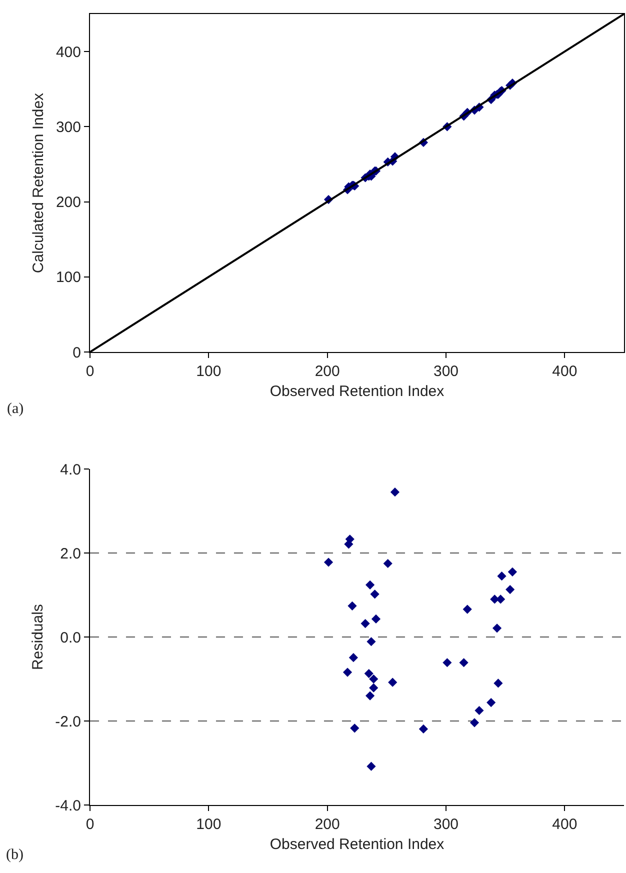 The width and height of the screenshot is (626, 873). I want to click on y-tick-label: -4.0, so click(68, 805).